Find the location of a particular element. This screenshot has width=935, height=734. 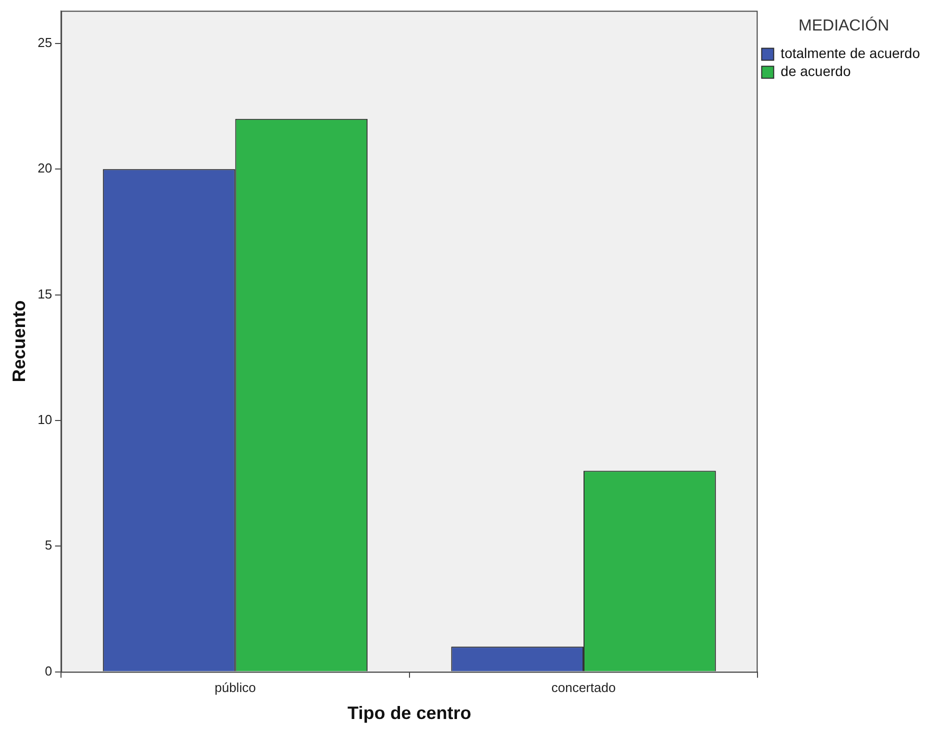

x-tick-label: concertado is located at coordinates (583, 688).